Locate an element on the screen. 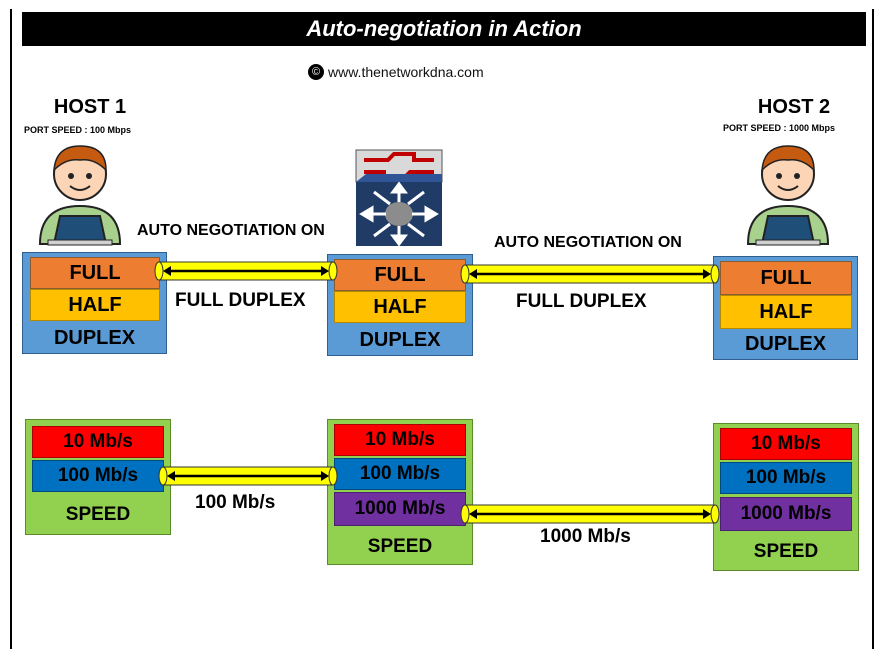 The height and width of the screenshot is (649, 885). host1-user-icon is located at coordinates (80, 195).